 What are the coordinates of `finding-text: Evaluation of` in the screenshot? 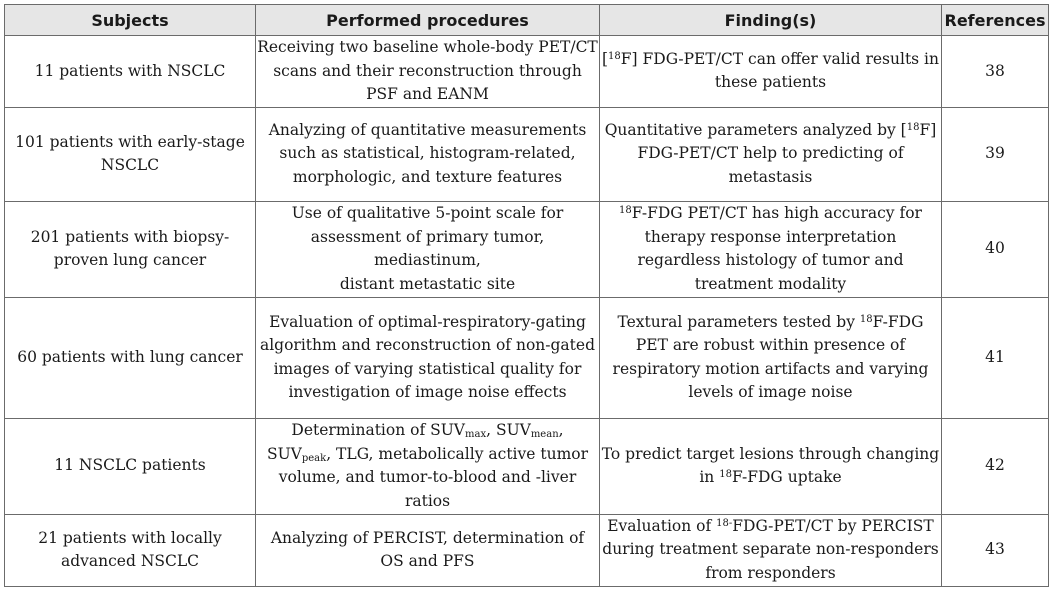 It's located at (662, 525).